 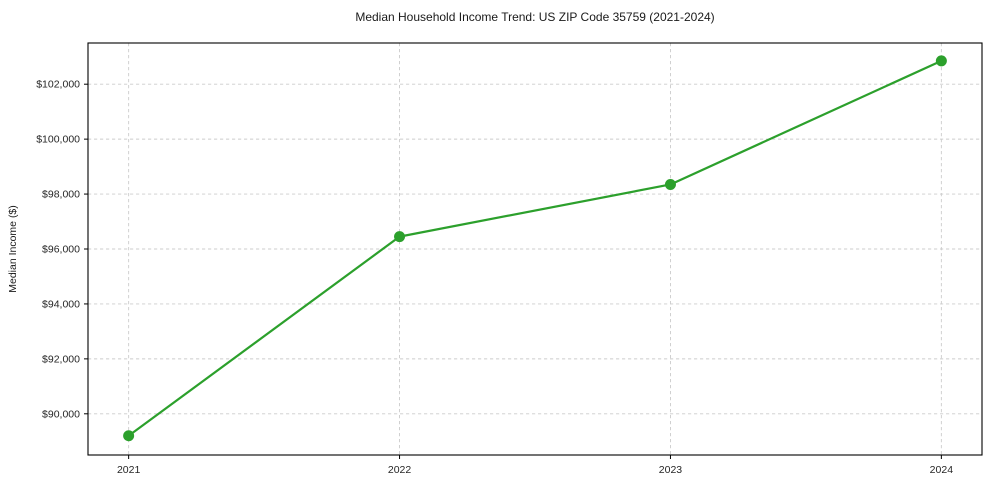 What do you see at coordinates (61, 414) in the screenshot?
I see `y-tick-label: $90,000` at bounding box center [61, 414].